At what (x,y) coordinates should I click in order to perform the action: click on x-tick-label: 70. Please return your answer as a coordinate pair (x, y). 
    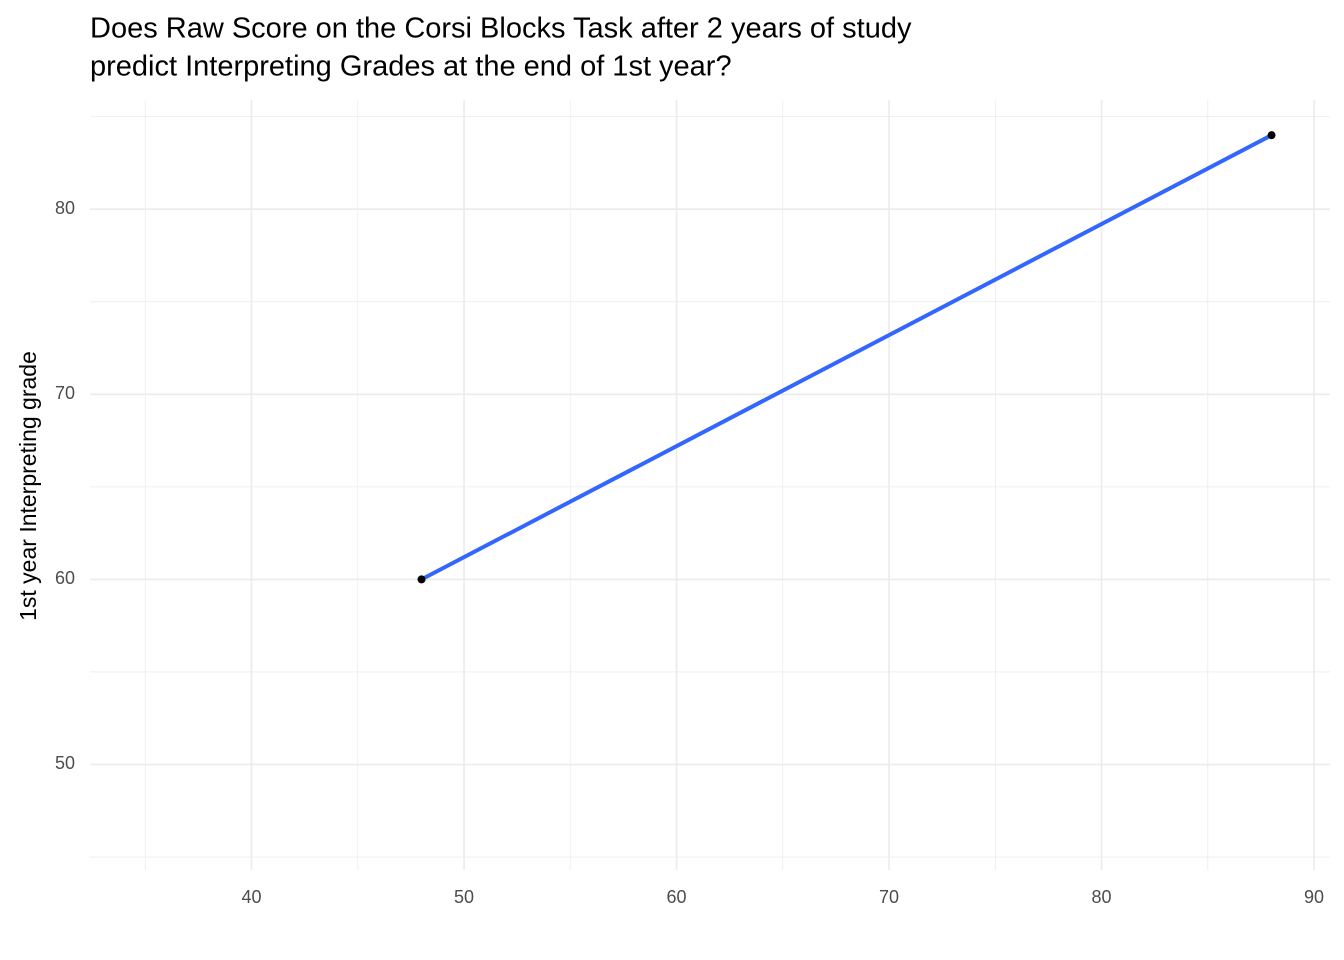
    Looking at the image, I should click on (889, 897).